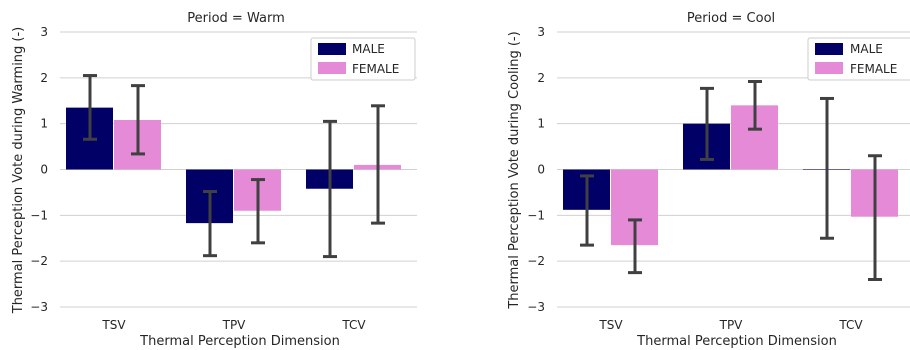  I want to click on x-ticks-cool: TSV TPV TCV, so click(730, 325).